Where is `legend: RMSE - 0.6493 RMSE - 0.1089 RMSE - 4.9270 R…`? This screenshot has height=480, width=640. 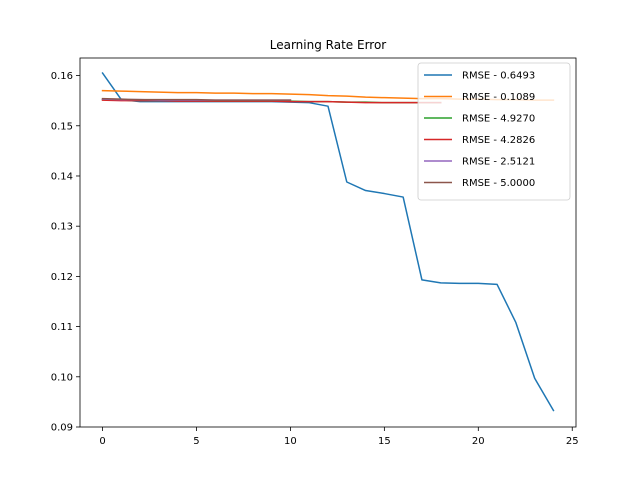 legend: RMSE - 0.6493 RMSE - 0.1089 RMSE - 4.9270 R… is located at coordinates (494, 131).